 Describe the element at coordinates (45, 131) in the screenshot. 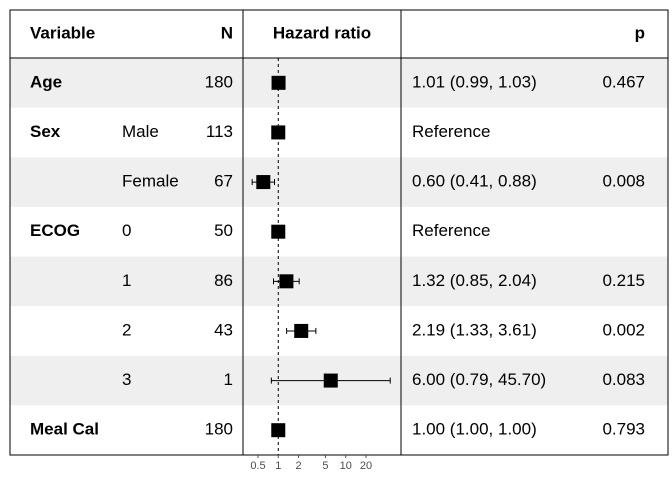

I see `variable-label: Sex` at that location.